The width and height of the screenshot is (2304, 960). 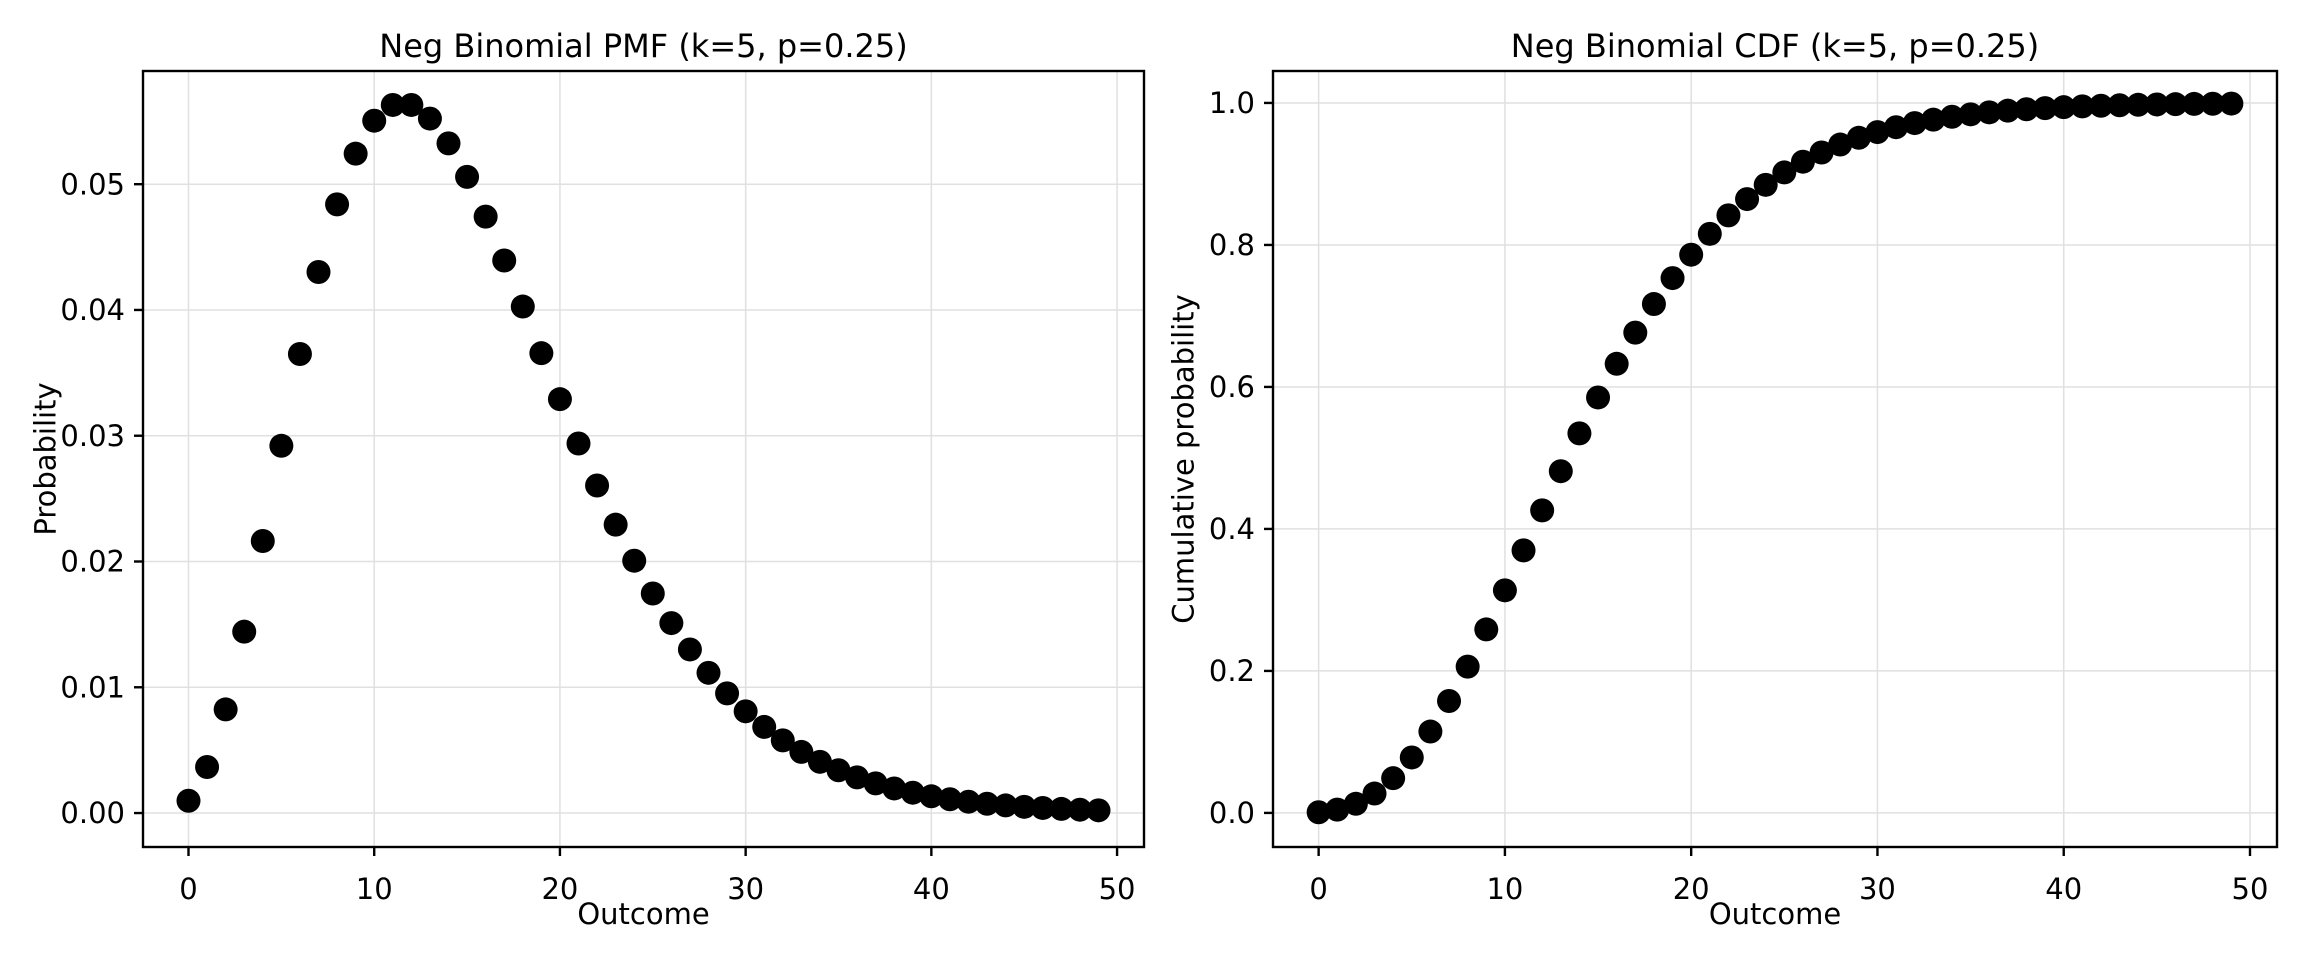 I want to click on cdf-y-tick-label: 0.2, so click(x=1232, y=671).